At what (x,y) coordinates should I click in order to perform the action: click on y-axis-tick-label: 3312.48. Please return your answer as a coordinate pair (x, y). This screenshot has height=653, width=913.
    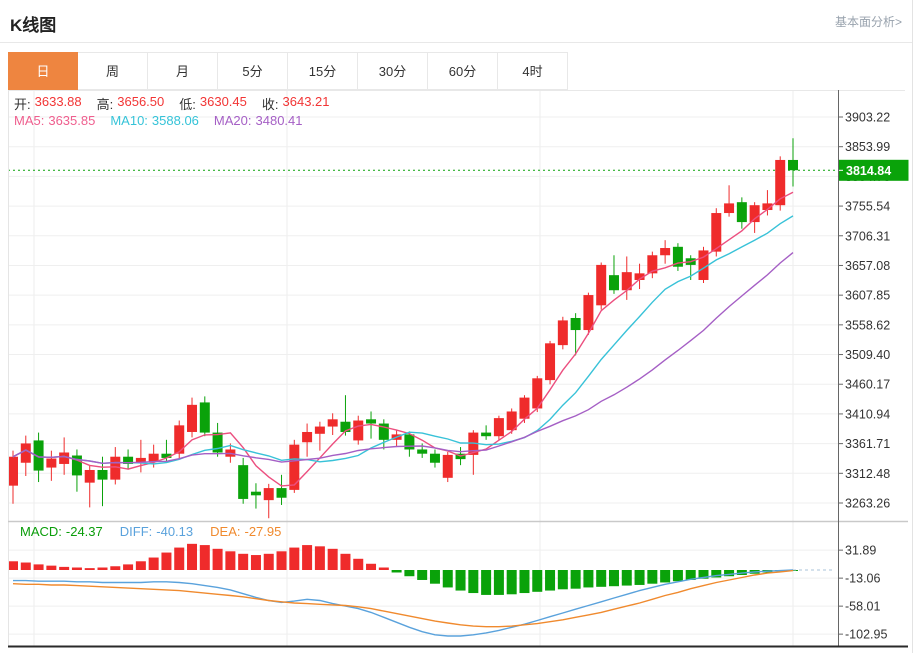
    Looking at the image, I should click on (867, 474).